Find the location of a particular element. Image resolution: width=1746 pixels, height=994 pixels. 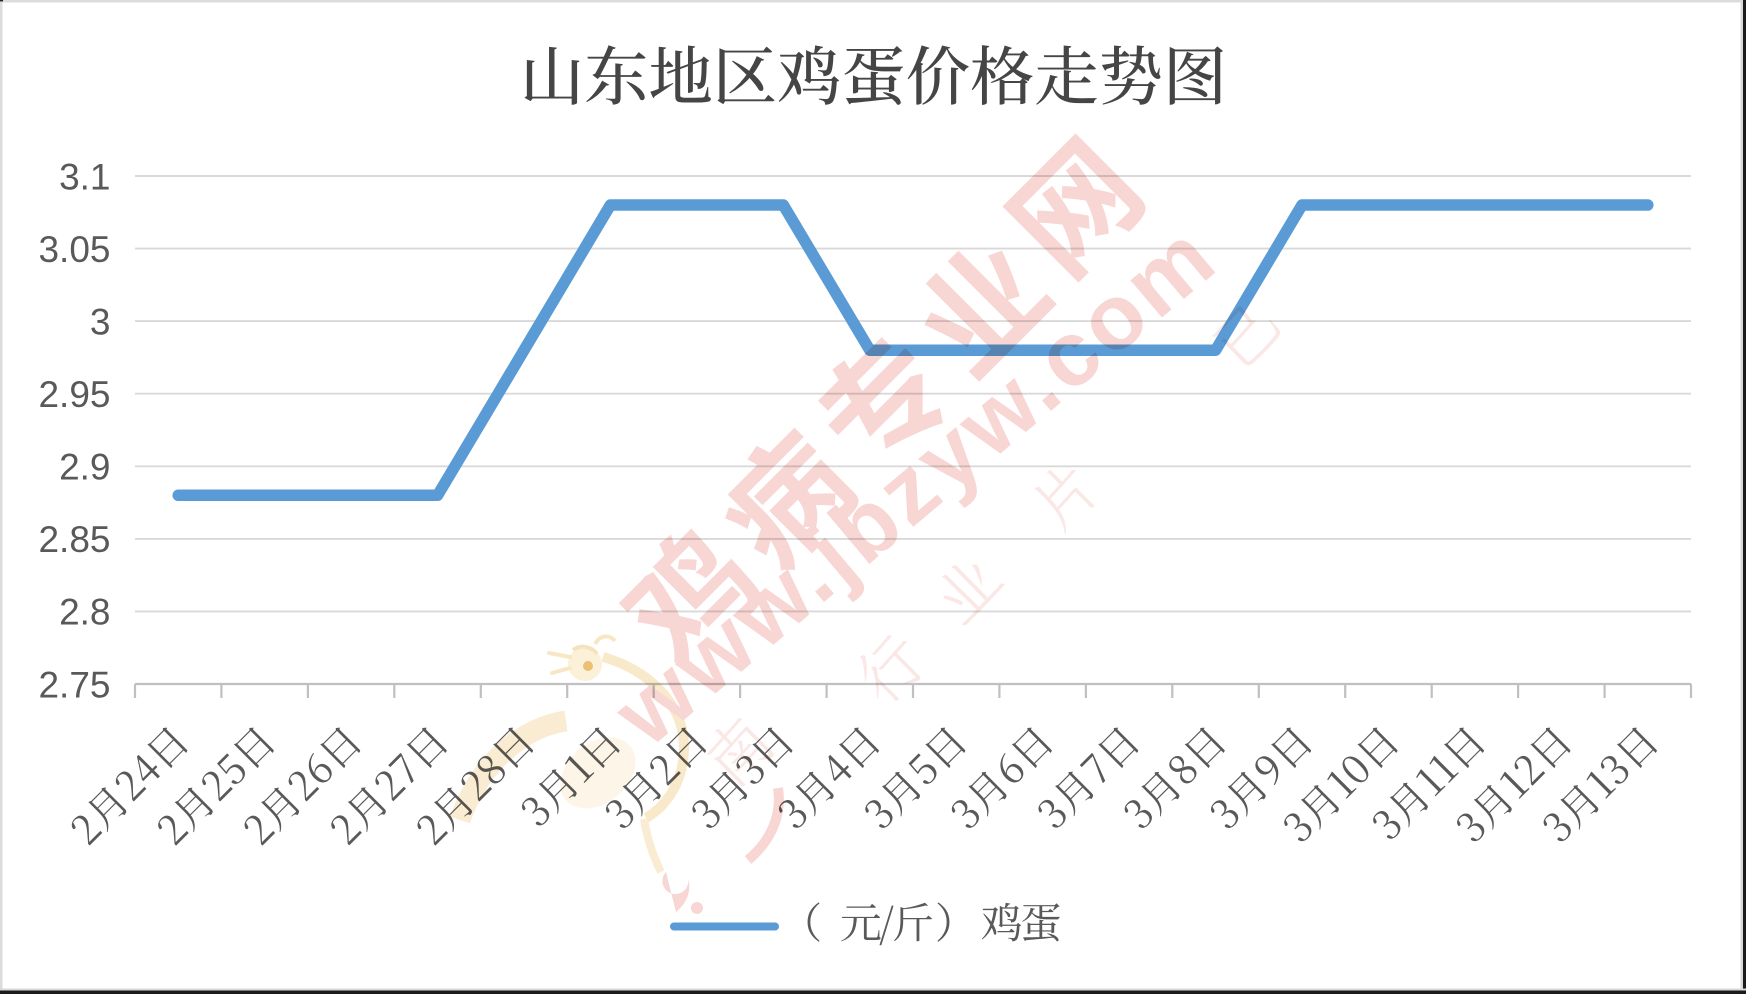

svg-text: 2.95 is located at coordinates (74, 394).